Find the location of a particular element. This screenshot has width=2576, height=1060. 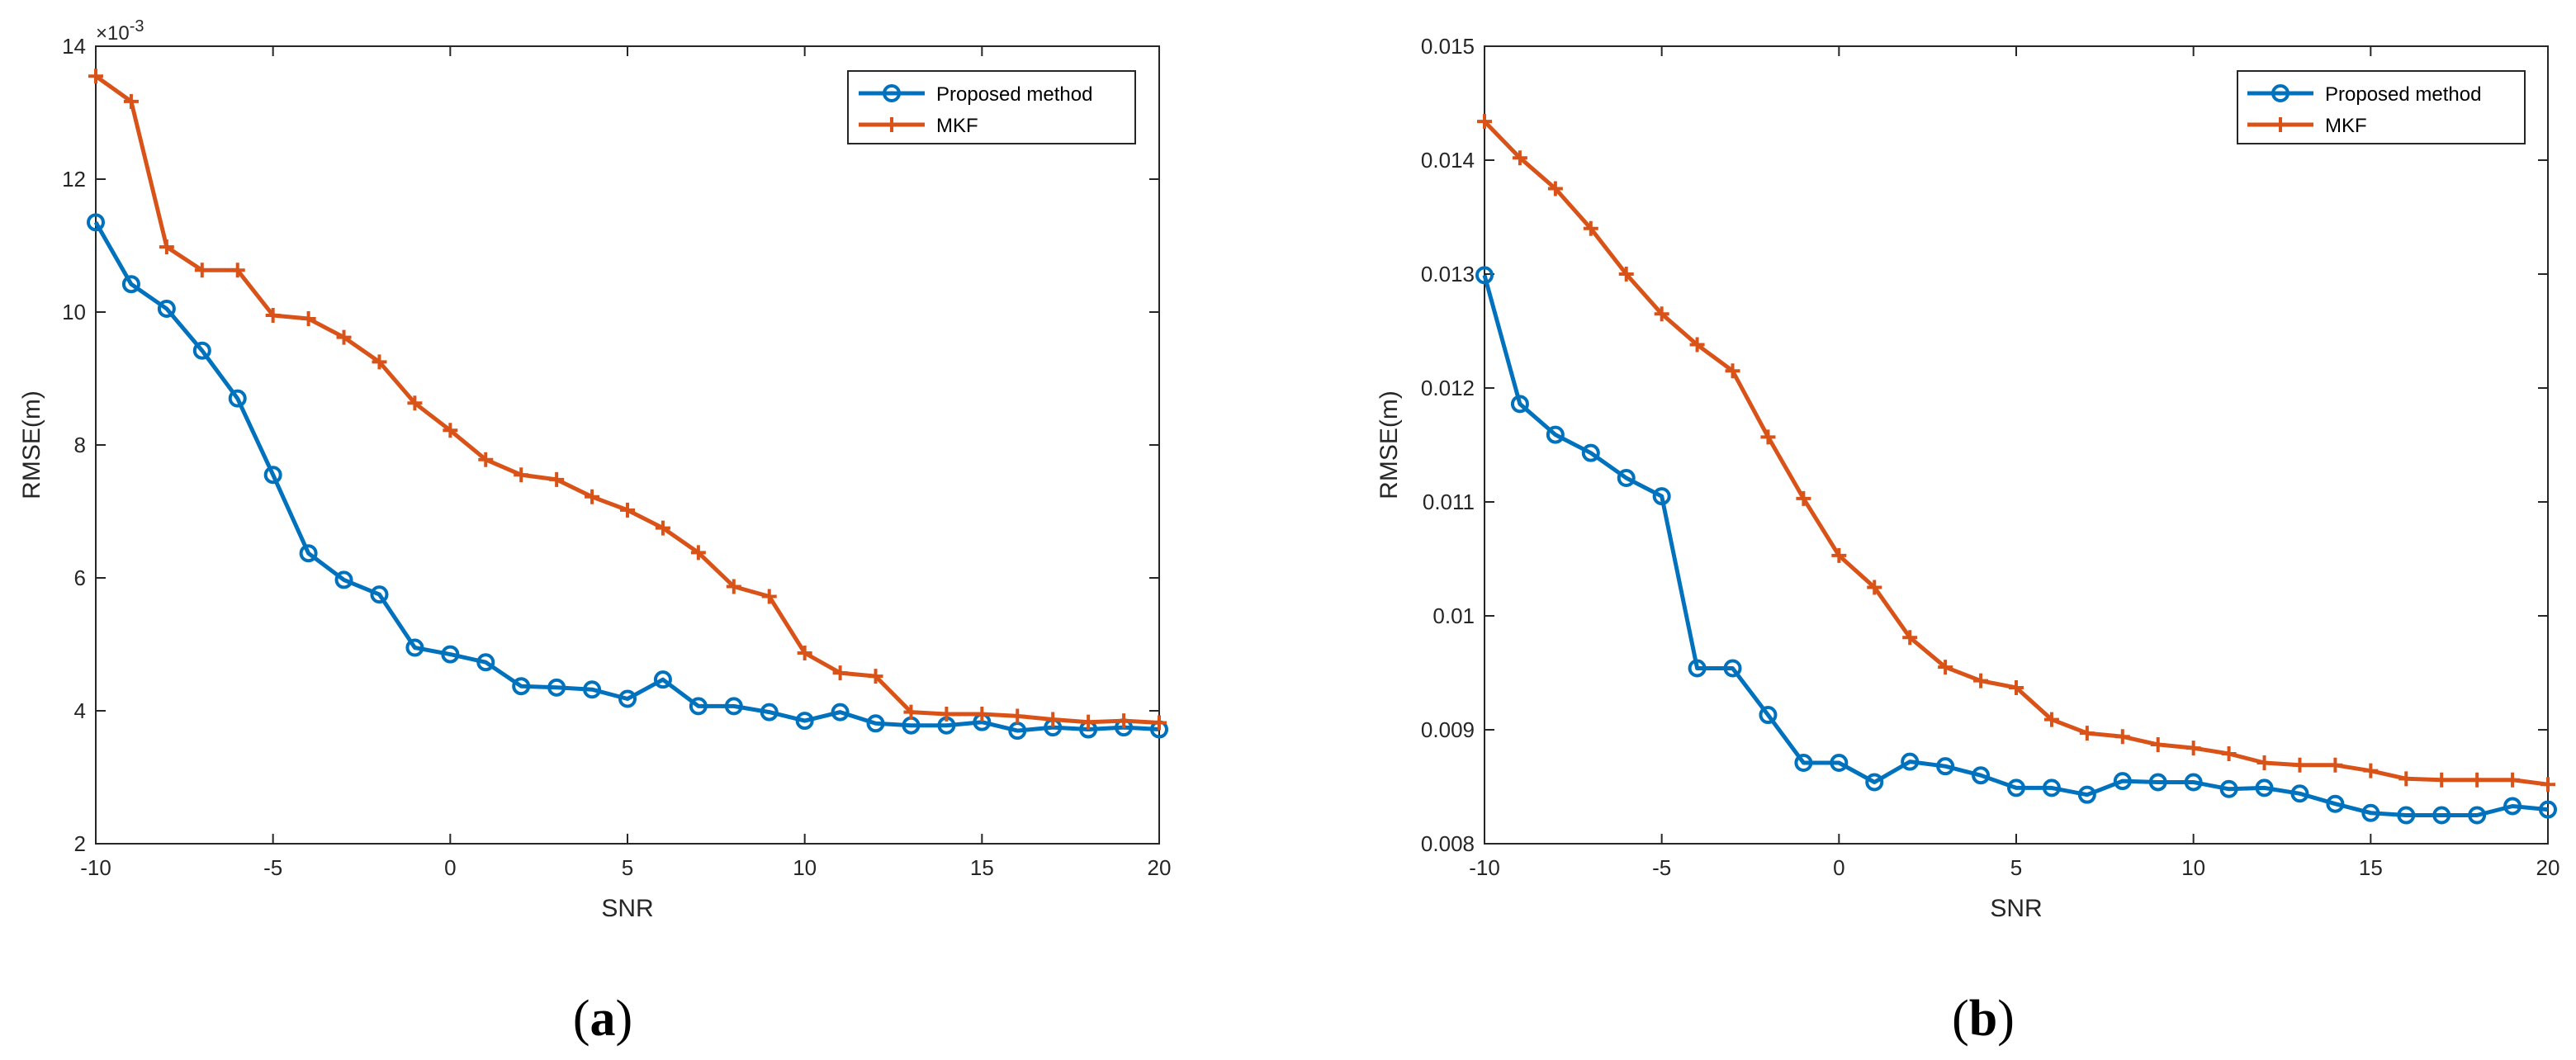

panel-a-exponent-label: ×10⁻³ is located at coordinates (120, 31).